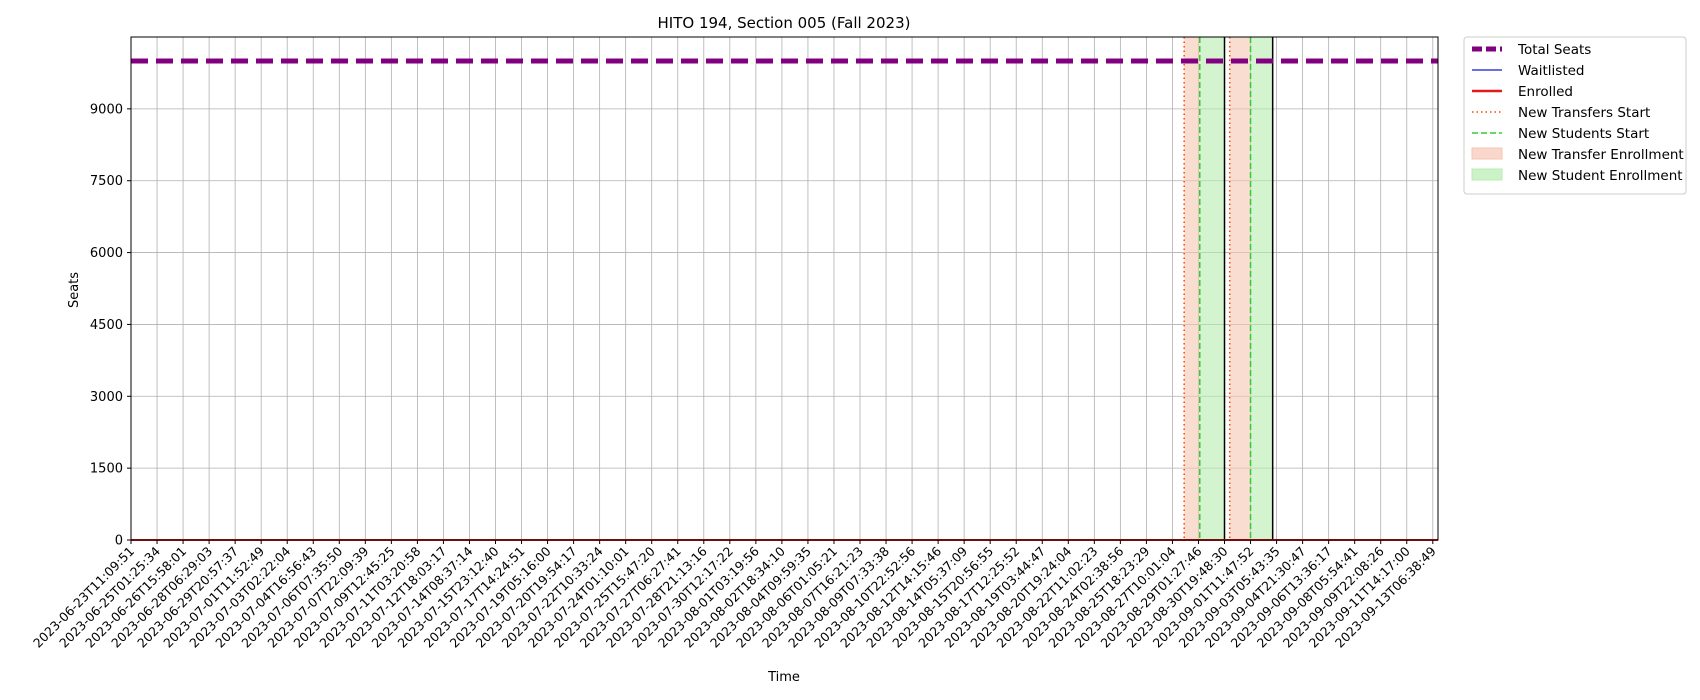 This screenshot has height=700, width=1700. What do you see at coordinates (106, 109) in the screenshot?
I see `y-tick-label: 9000` at bounding box center [106, 109].